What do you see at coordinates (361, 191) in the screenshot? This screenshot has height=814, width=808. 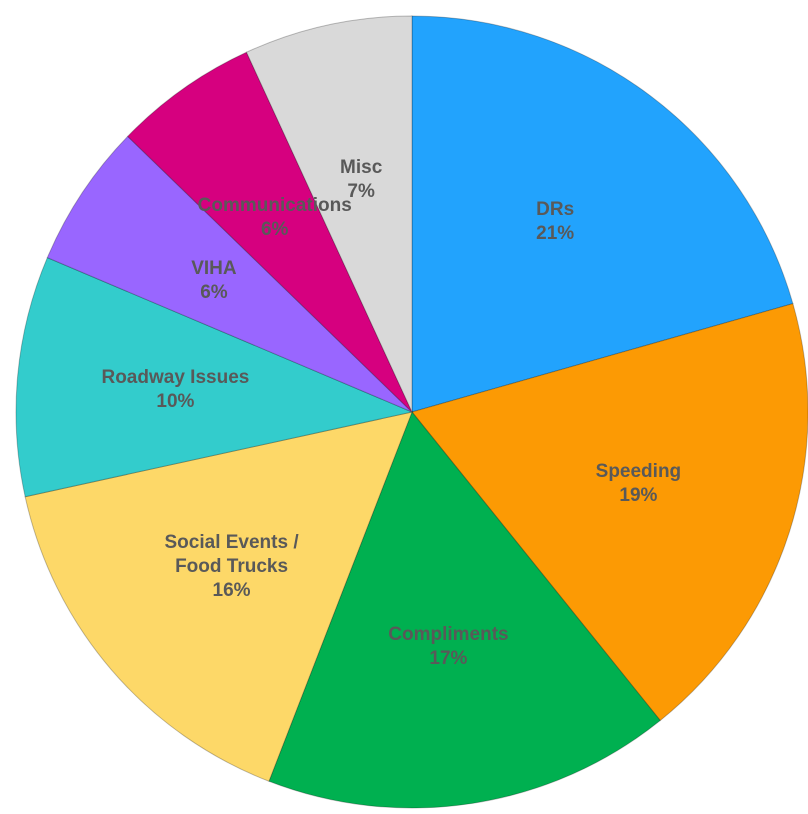 I see `slice-percent: 7%` at bounding box center [361, 191].